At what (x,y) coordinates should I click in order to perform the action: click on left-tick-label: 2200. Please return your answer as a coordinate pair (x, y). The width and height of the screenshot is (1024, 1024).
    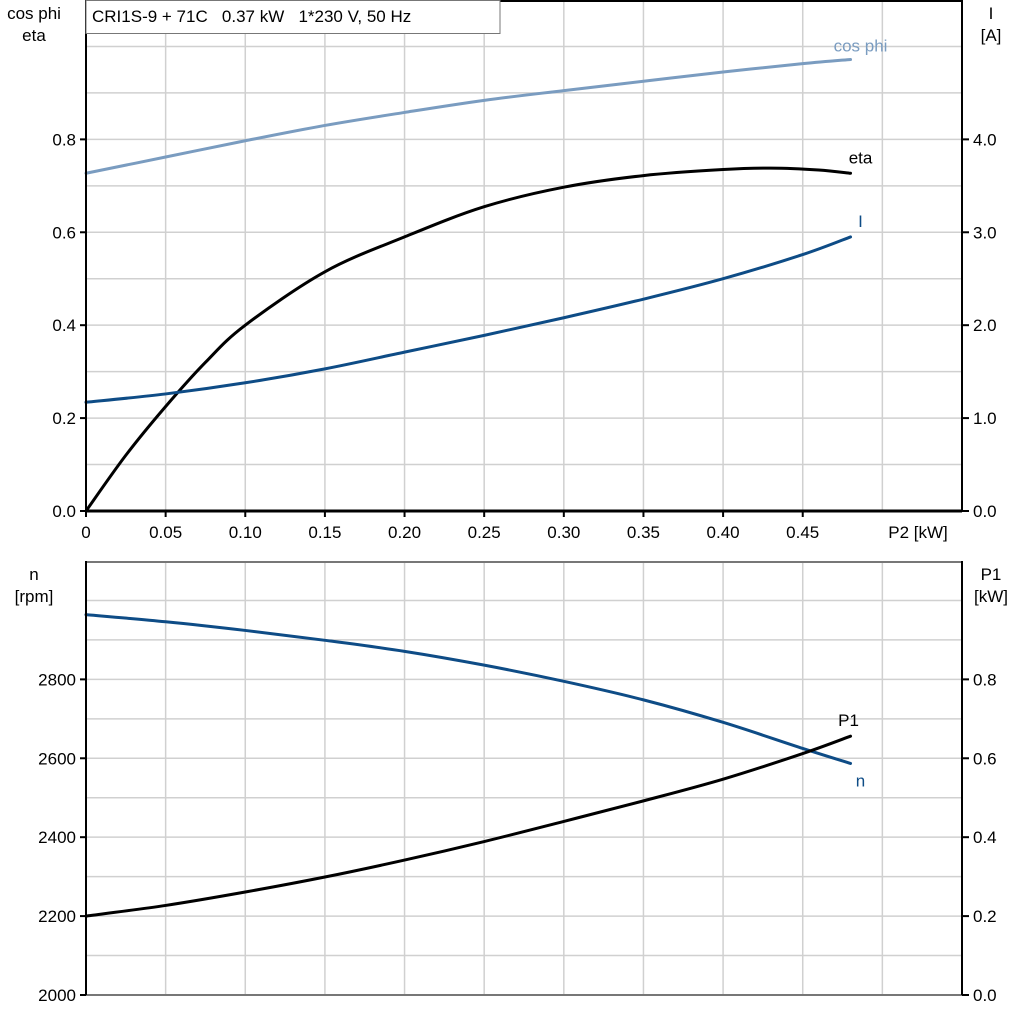
    Looking at the image, I should click on (57, 916).